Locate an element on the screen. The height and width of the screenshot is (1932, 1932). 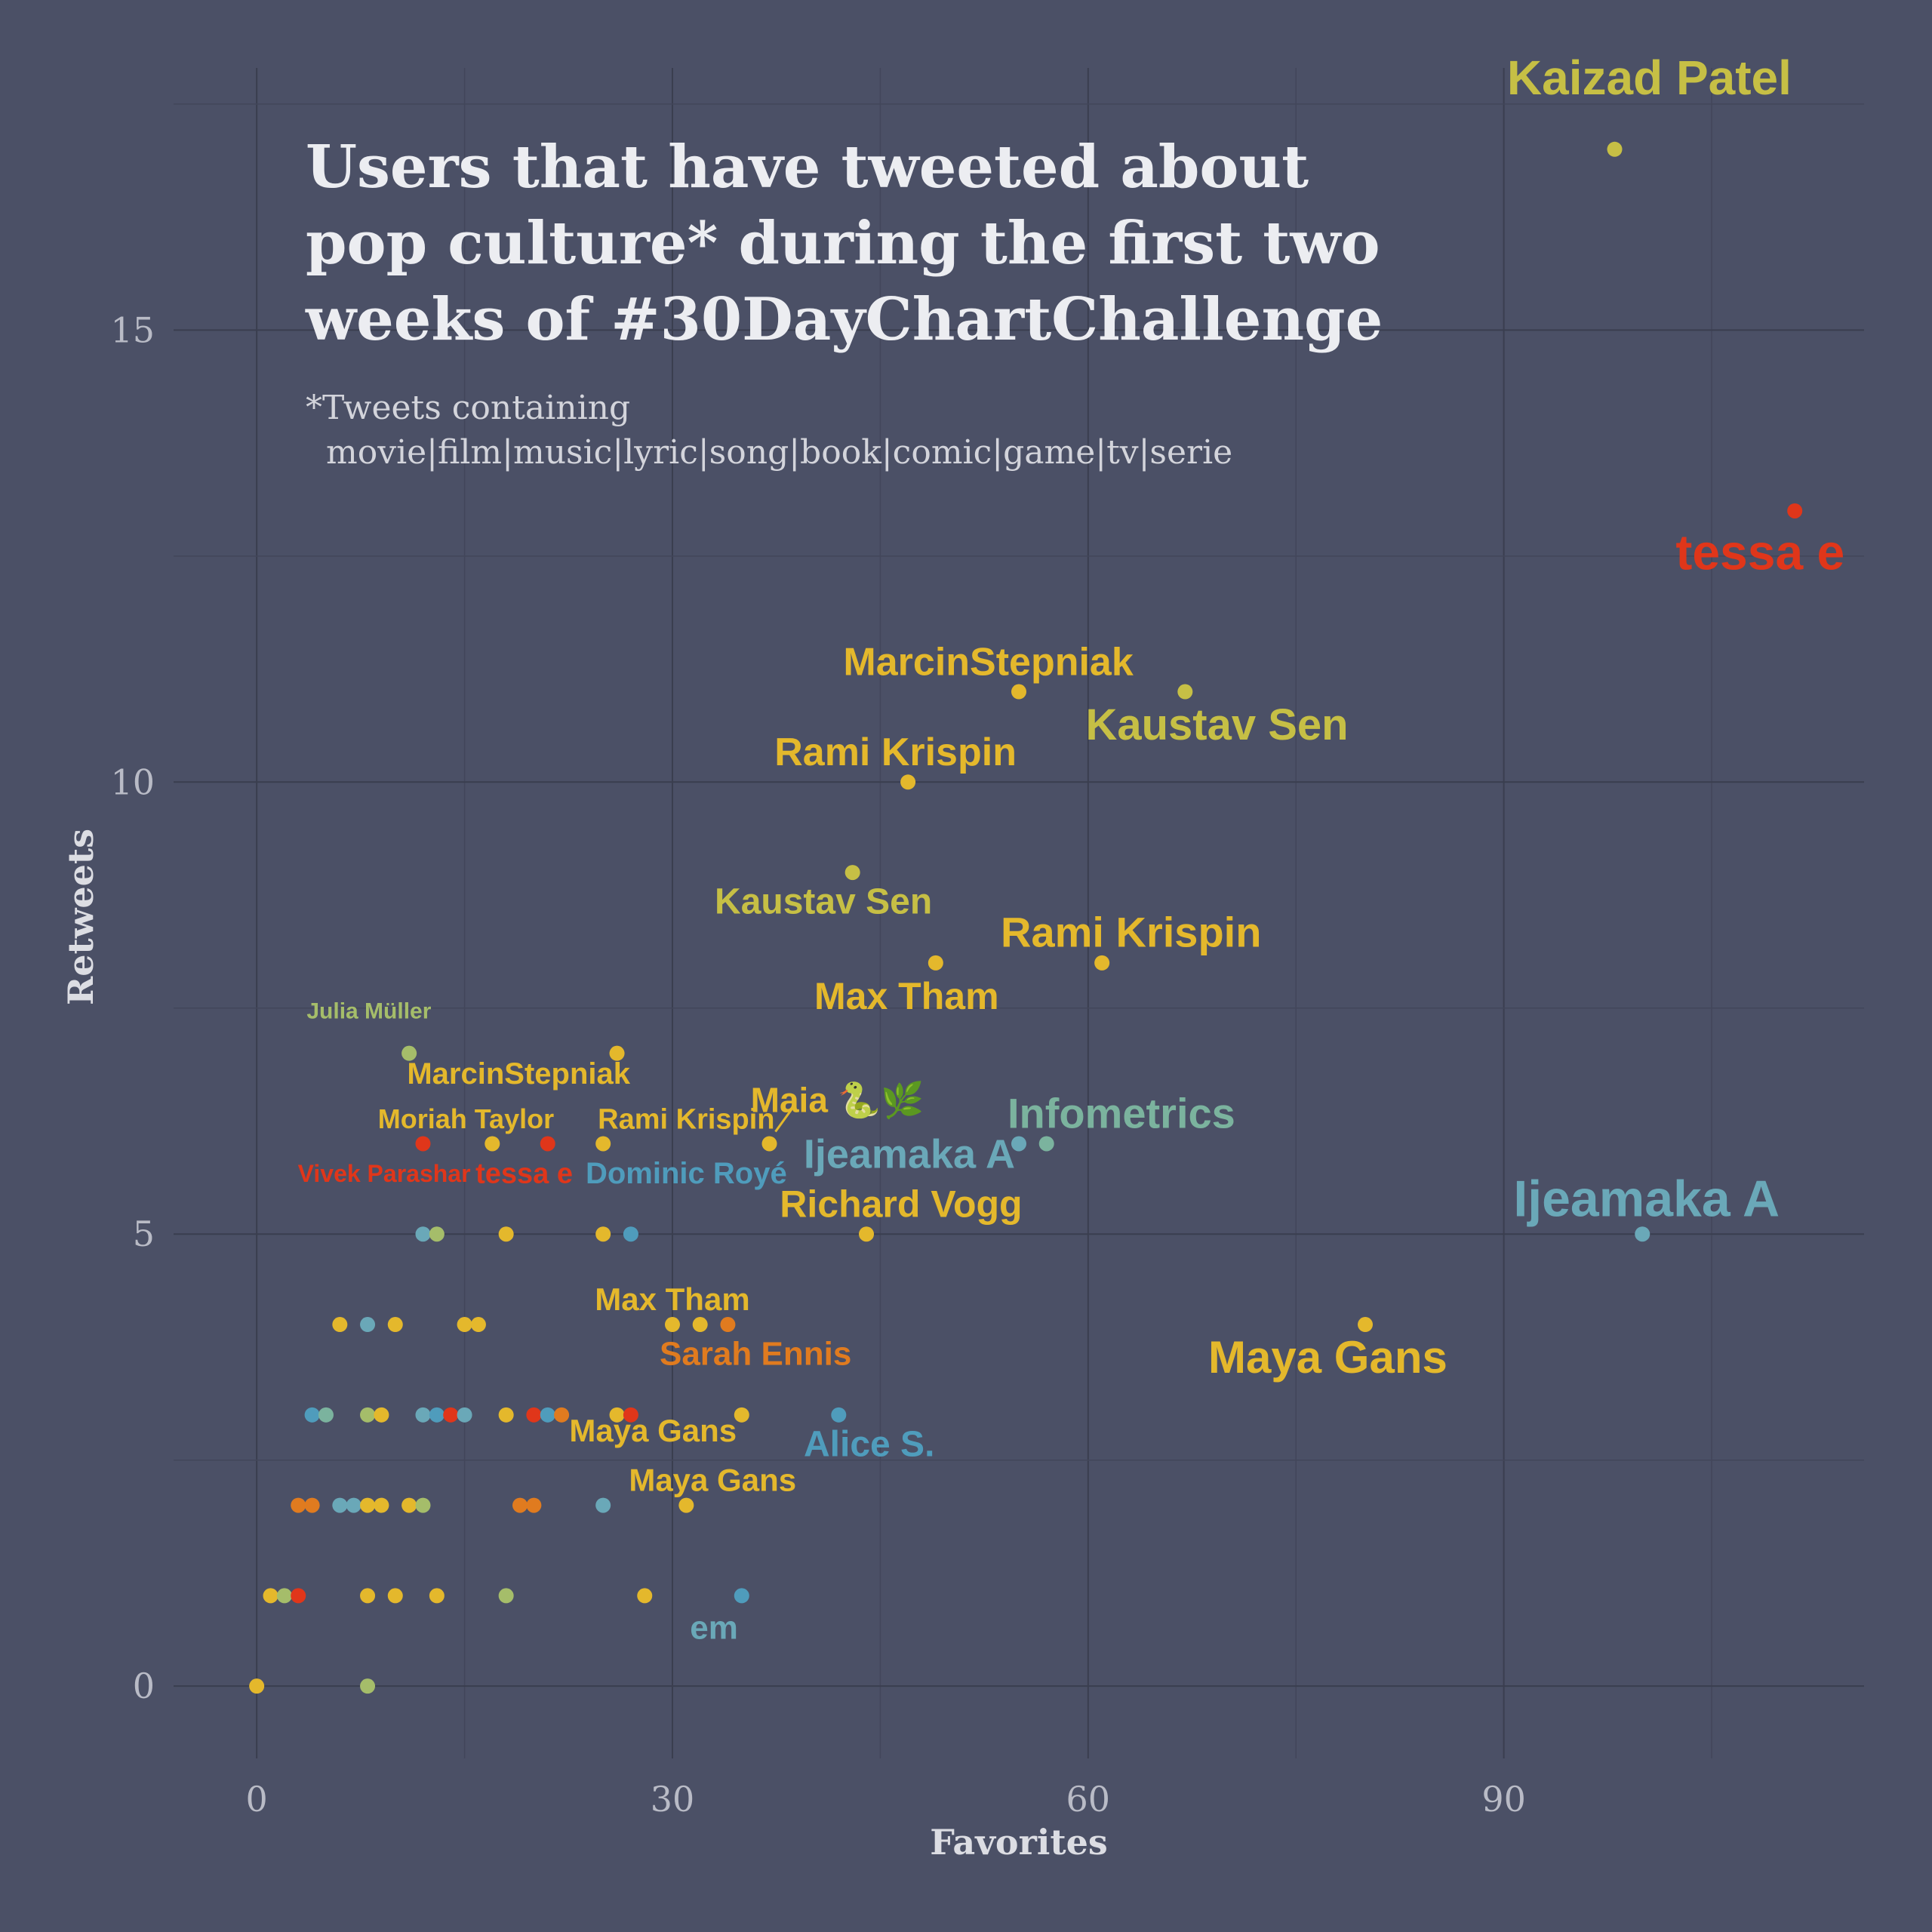
x-tick-label: 0 is located at coordinates (257, 1799).